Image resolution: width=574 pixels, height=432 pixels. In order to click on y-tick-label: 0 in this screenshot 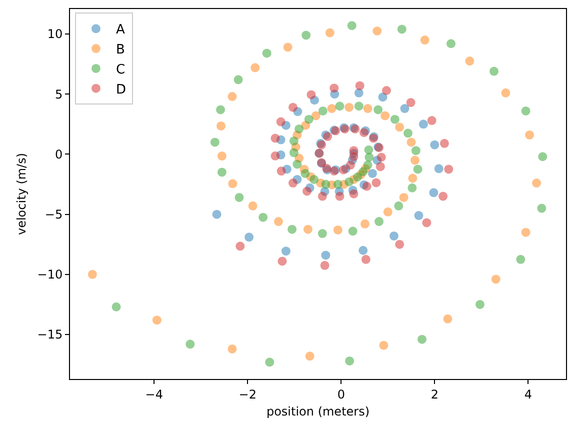, I will do `click(58, 154)`.